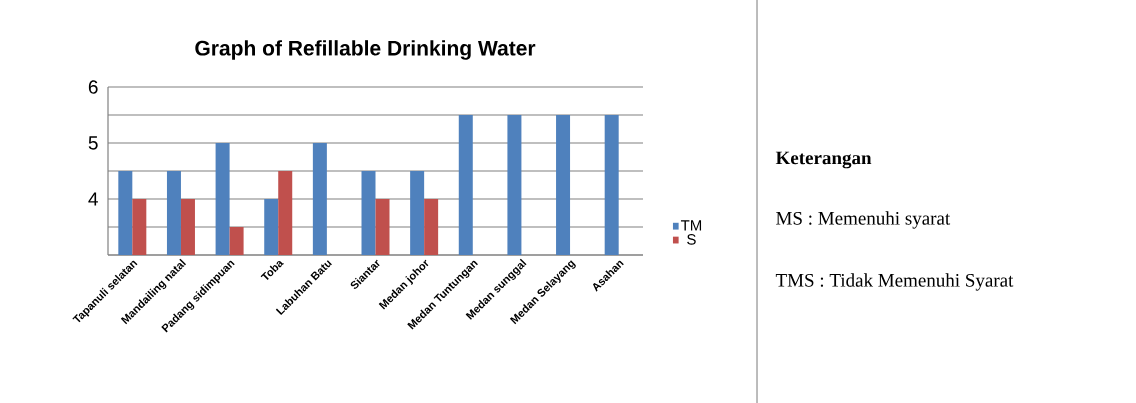 This screenshot has height=403, width=1136. I want to click on y-tick-label: 6, so click(93, 87).